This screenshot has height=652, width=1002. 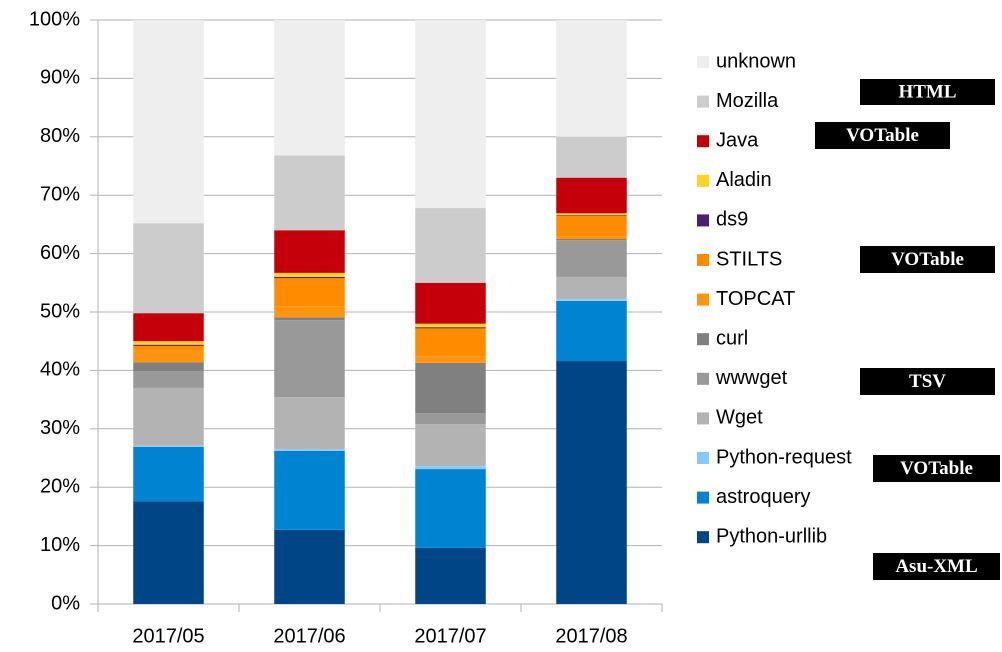 I want to click on legend-label: Wget, so click(x=739, y=418).